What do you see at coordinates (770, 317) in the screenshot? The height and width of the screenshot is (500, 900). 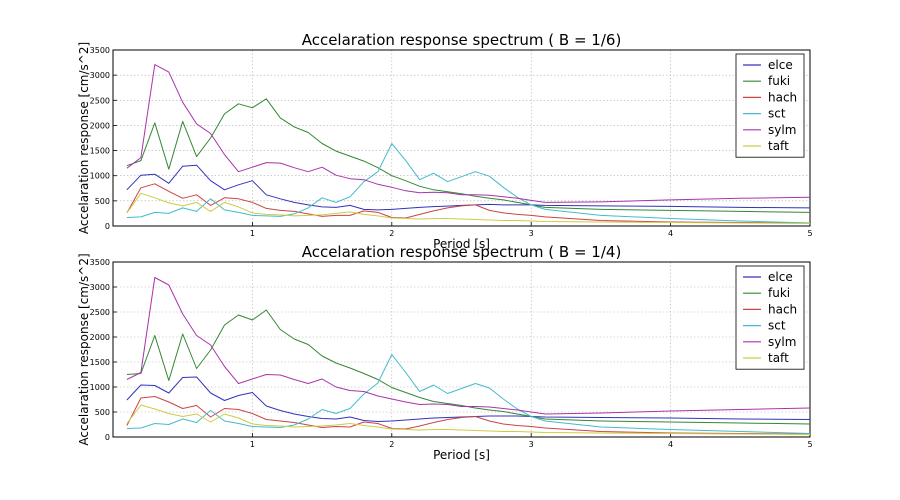 I see `chart-2-legend-box` at bounding box center [770, 317].